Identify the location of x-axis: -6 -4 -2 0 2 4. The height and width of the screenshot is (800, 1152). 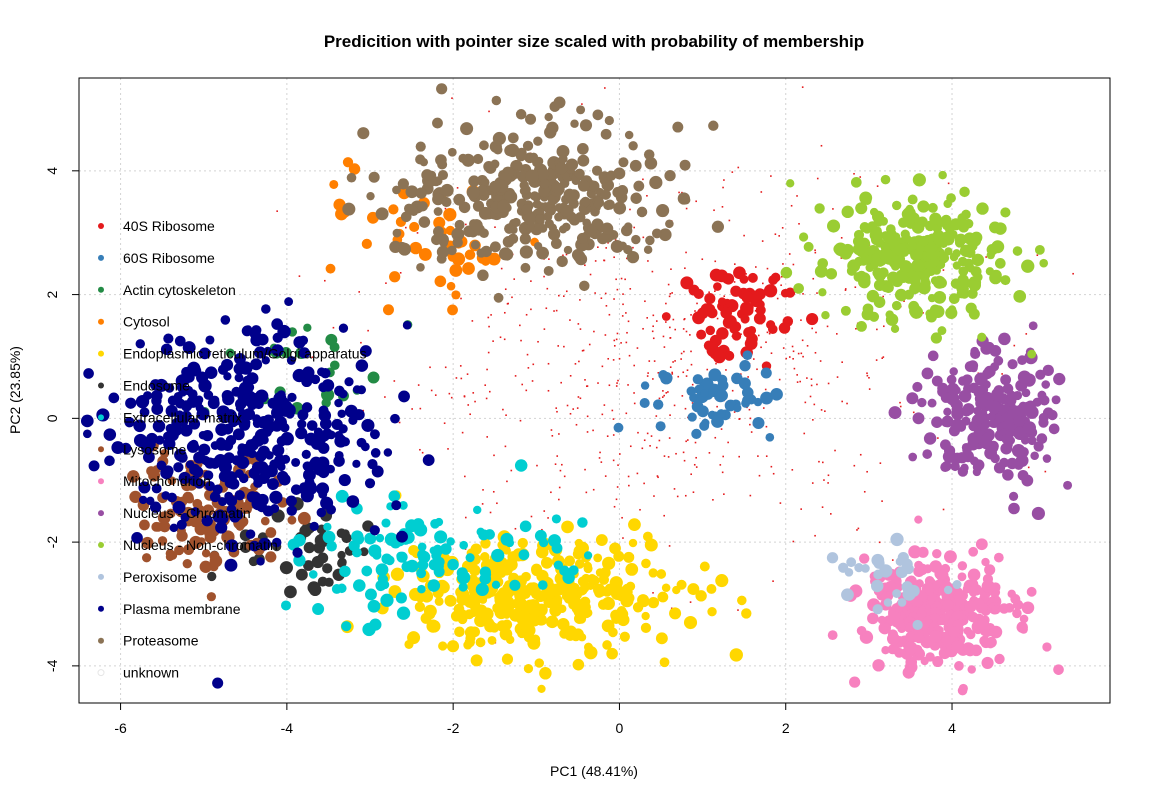
(535, 719).